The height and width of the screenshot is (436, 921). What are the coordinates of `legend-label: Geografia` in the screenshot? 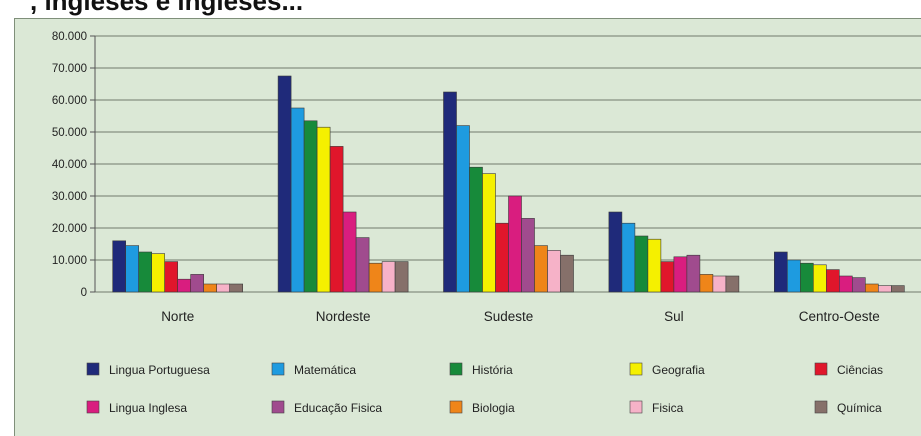 It's located at (678, 370).